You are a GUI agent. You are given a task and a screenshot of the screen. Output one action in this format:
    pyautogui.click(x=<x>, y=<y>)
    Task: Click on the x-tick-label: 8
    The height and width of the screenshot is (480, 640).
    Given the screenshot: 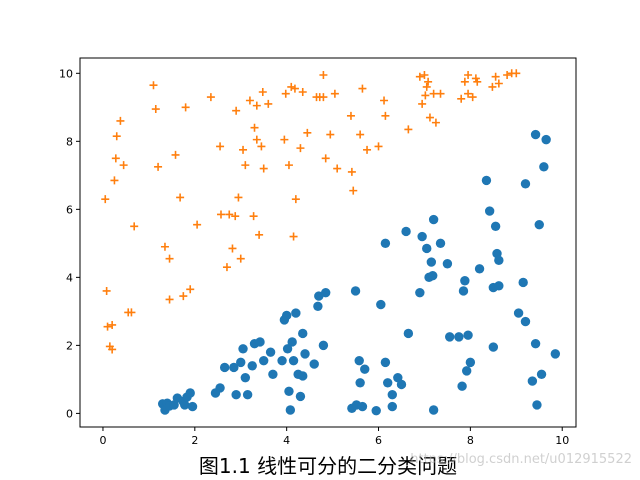 What is the action you would take?
    pyautogui.click(x=470, y=440)
    